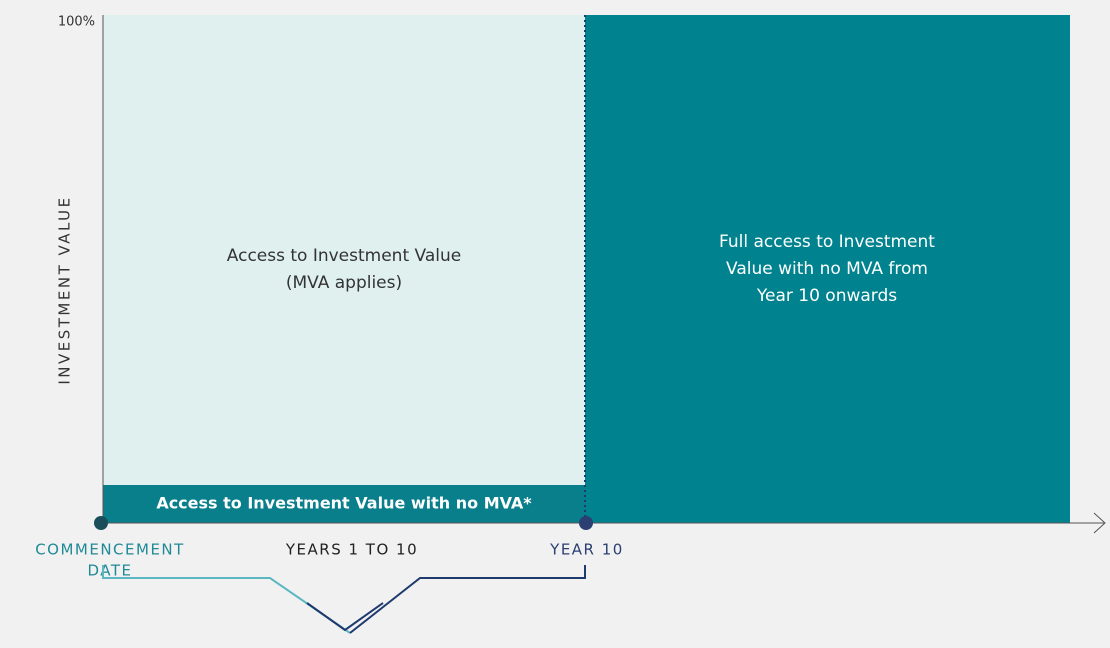  I want to click on x-end-label: YEAR 10, so click(586, 550).